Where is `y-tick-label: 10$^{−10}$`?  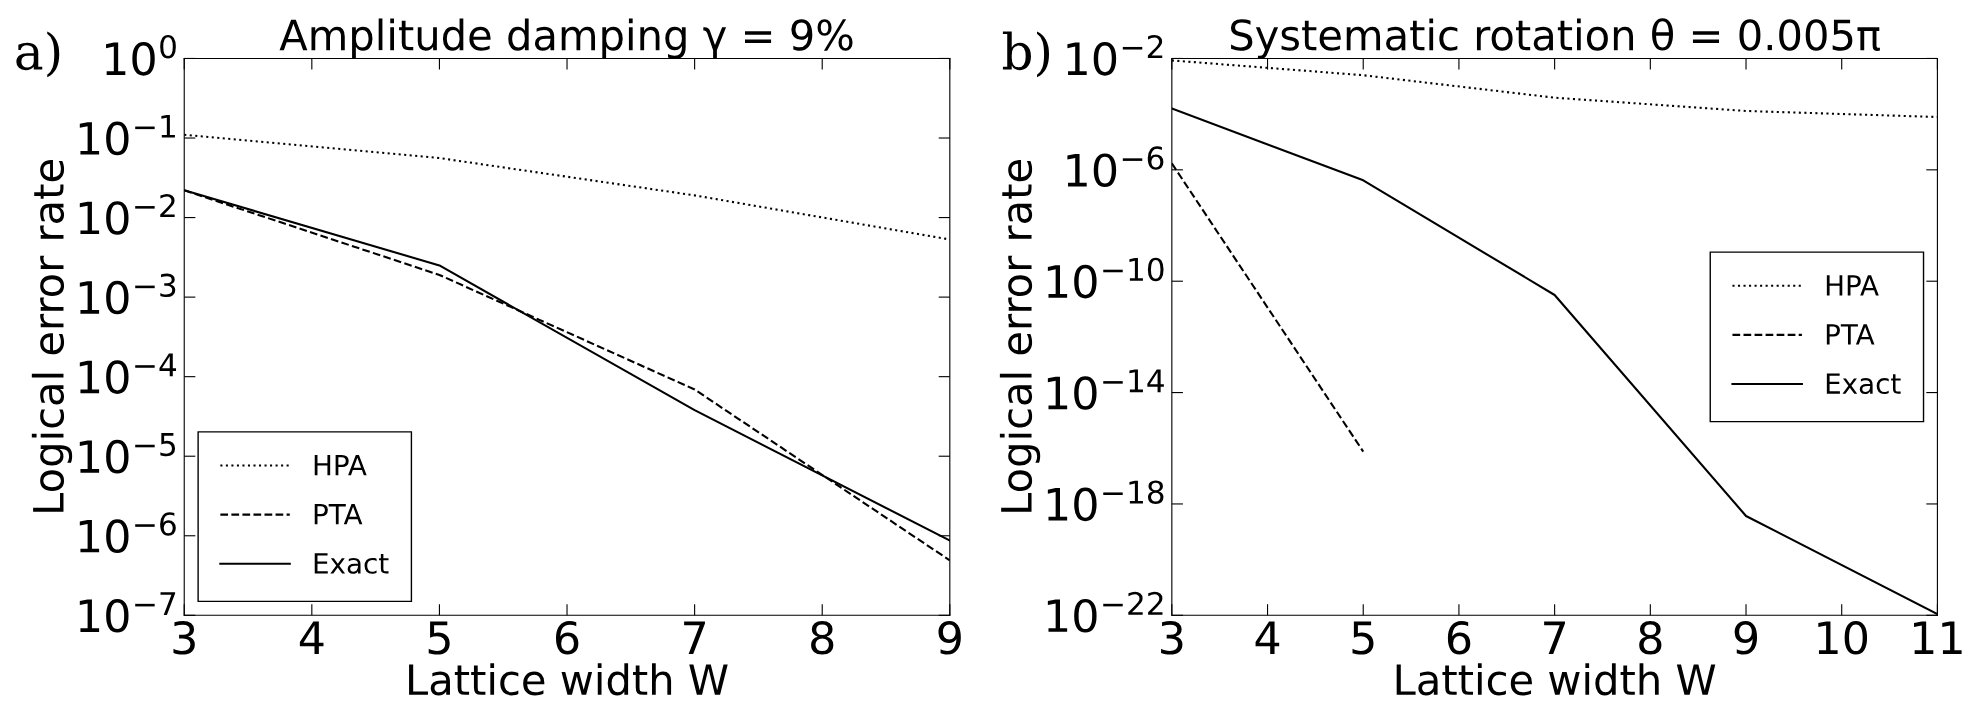
y-tick-label: 10$^{−10}$ is located at coordinates (1105, 278).